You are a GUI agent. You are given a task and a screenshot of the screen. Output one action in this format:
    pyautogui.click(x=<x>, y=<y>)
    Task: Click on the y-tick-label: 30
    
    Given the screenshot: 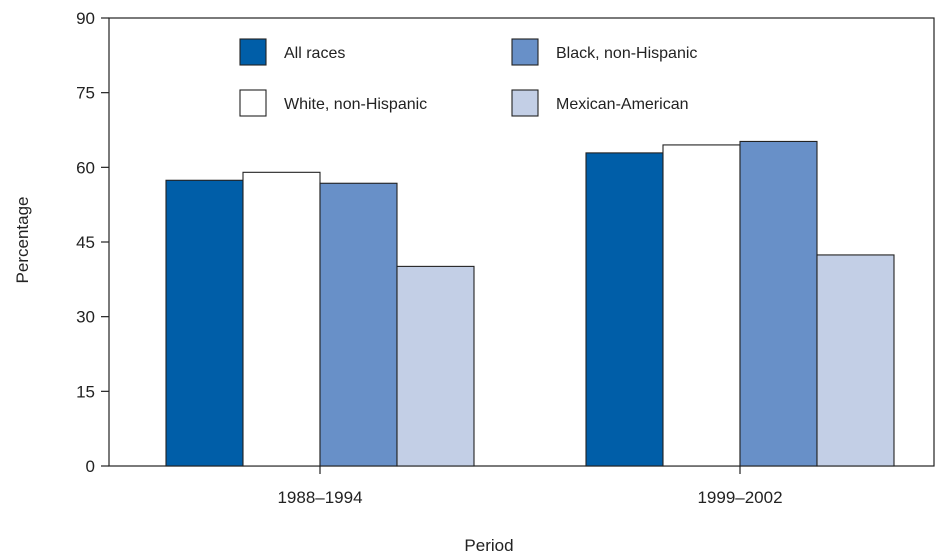 What is the action you would take?
    pyautogui.click(x=85, y=317)
    